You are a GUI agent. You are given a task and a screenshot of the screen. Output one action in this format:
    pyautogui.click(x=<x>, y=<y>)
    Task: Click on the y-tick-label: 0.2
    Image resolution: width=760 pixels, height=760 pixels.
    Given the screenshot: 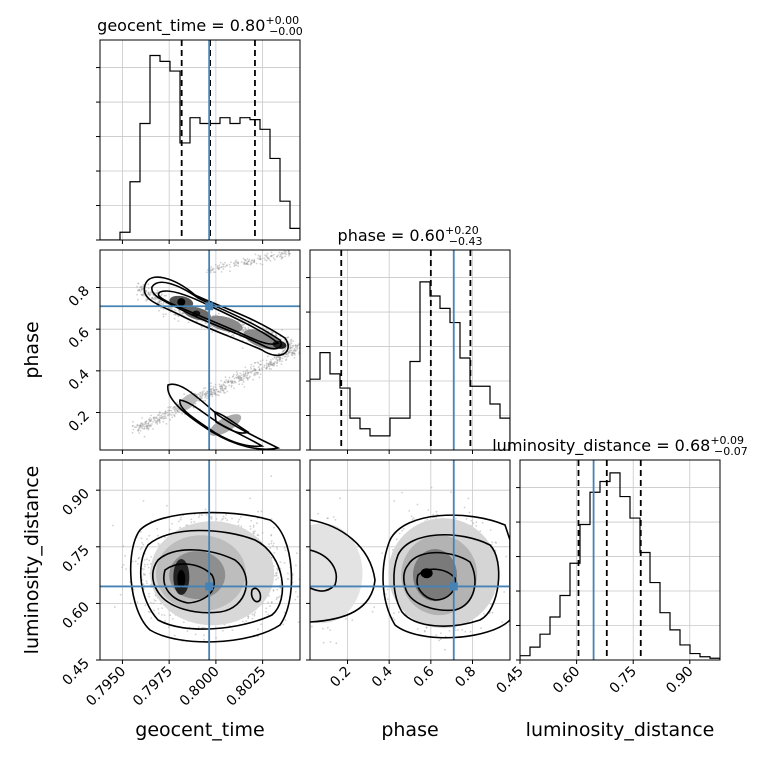 What is the action you would take?
    pyautogui.click(x=79, y=421)
    